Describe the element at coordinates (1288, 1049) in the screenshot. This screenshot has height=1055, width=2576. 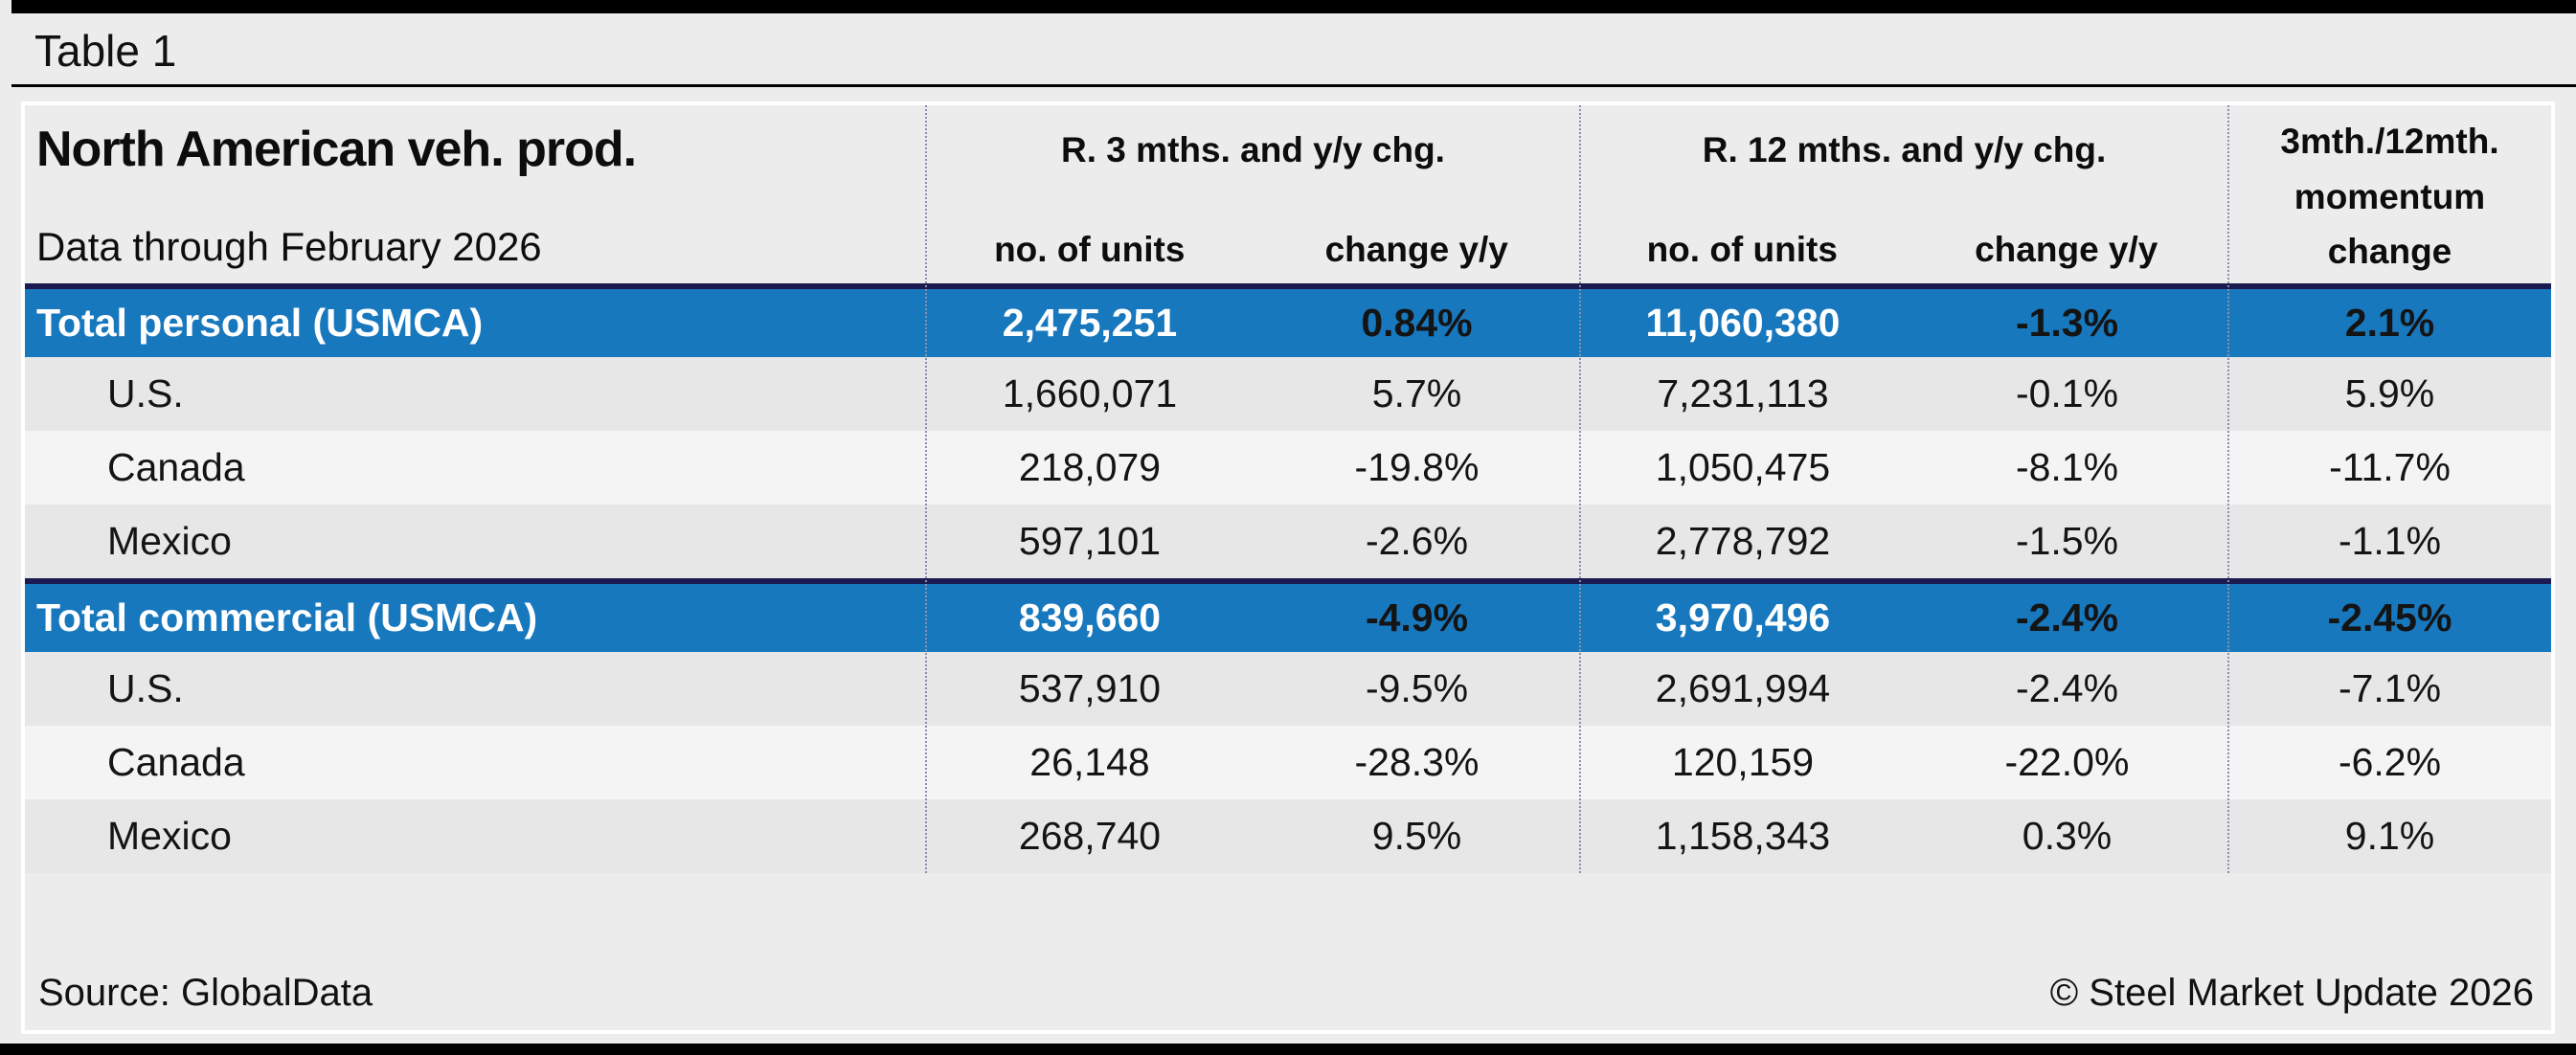
I see `bottom-black-bar` at that location.